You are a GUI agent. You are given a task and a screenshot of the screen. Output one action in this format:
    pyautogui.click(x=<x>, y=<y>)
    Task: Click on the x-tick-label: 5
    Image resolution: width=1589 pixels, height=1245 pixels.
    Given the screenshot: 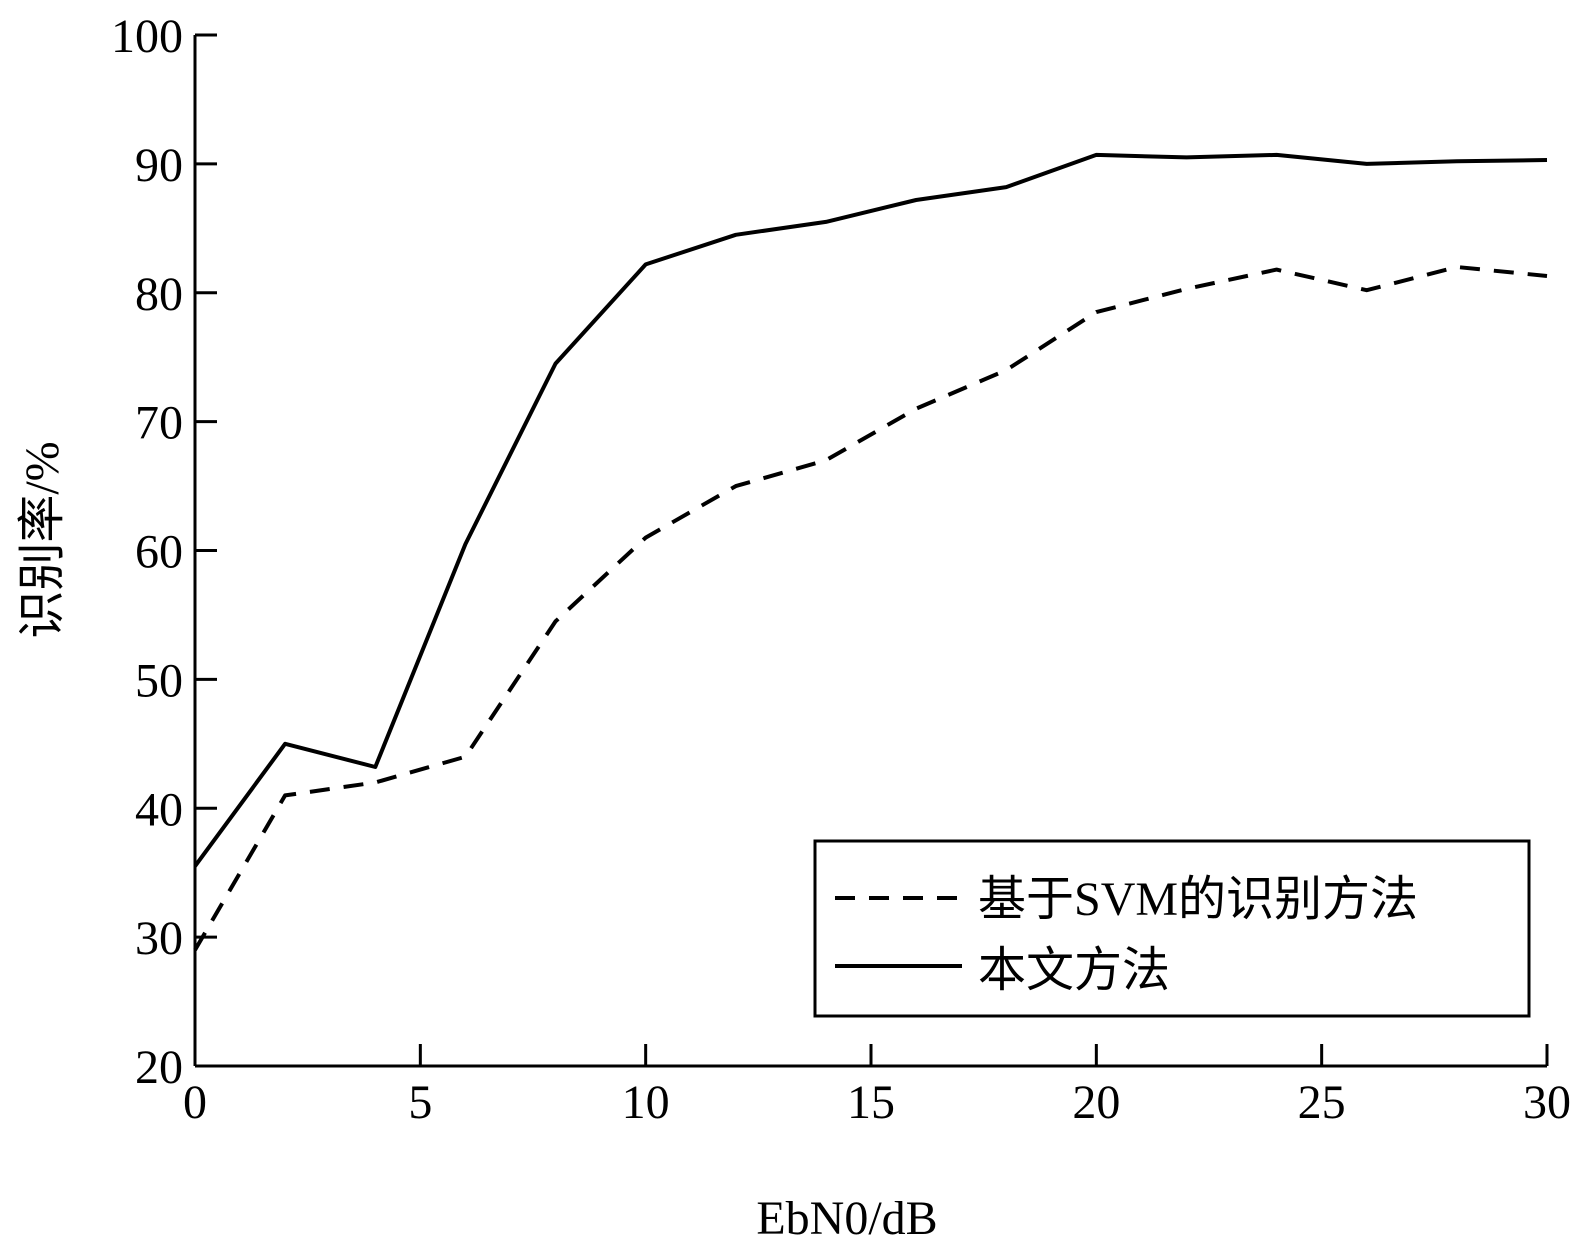 What is the action you would take?
    pyautogui.click(x=420, y=1102)
    